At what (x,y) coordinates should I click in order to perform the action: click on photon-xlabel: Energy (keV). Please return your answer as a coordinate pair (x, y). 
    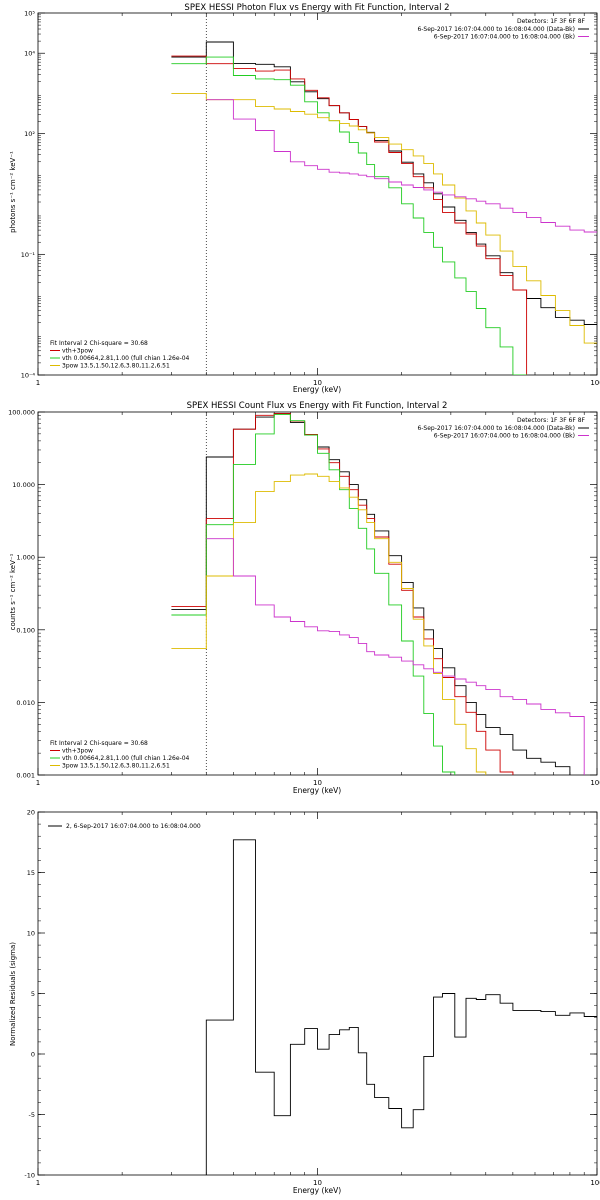
    Looking at the image, I should click on (317, 389).